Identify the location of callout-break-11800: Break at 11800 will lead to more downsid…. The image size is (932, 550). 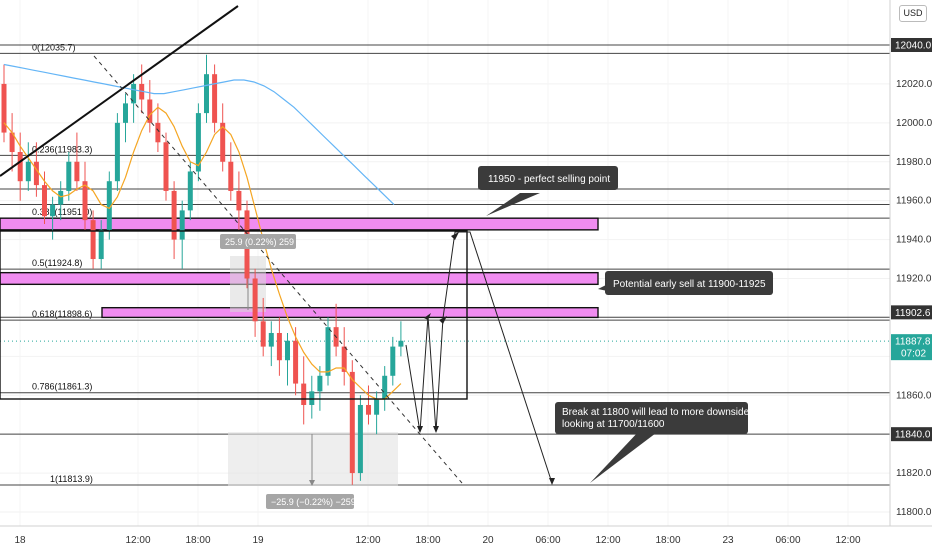
(652, 442).